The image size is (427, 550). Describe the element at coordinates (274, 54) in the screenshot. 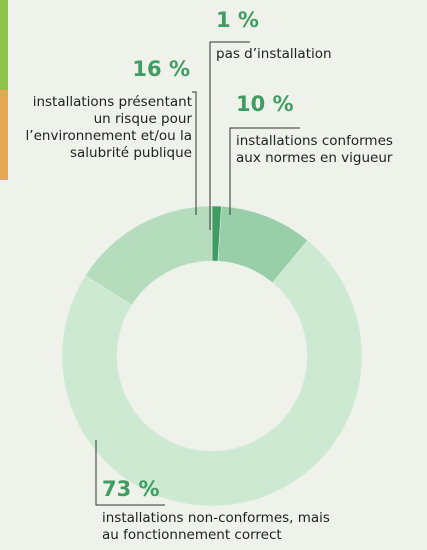

I see `category-label: pas d’installation` at that location.